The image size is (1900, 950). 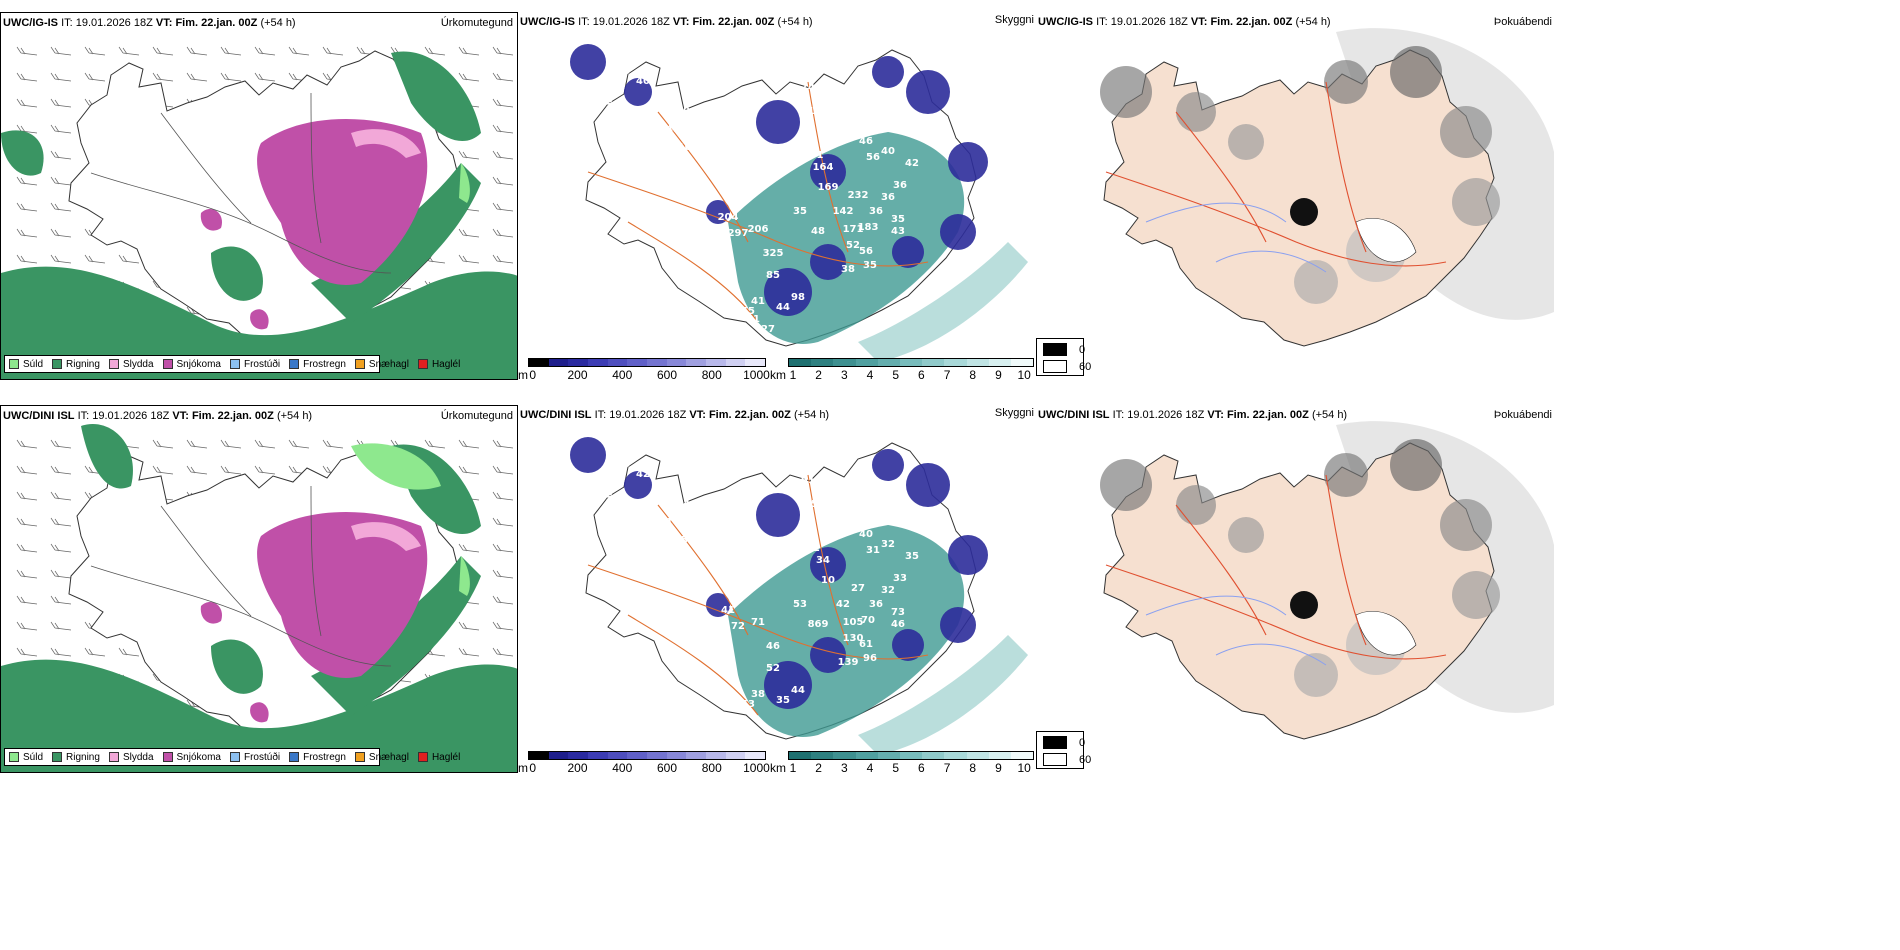 What do you see at coordinates (753, 319) in the screenshot?
I see `visibility-value-label: 31` at bounding box center [753, 319].